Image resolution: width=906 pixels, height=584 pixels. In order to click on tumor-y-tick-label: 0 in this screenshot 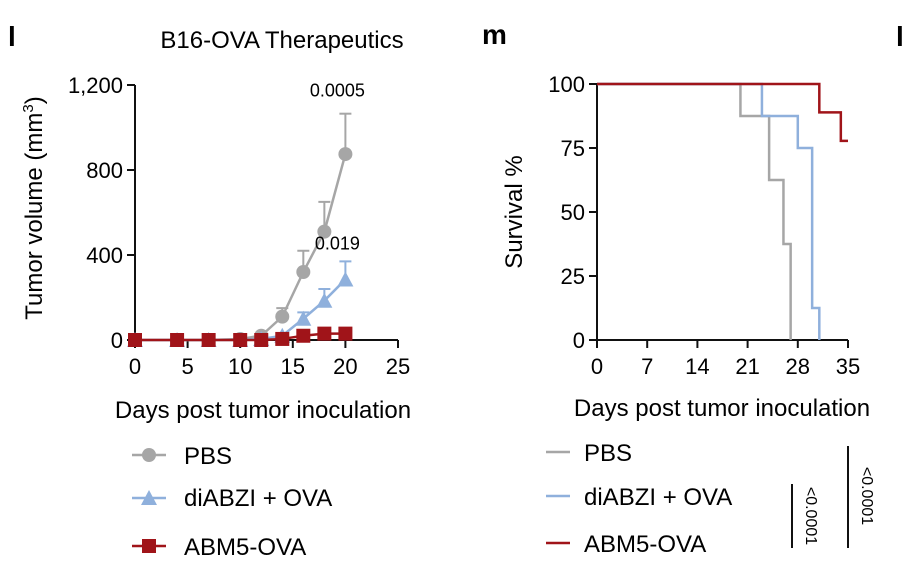, I will do `click(117, 340)`.